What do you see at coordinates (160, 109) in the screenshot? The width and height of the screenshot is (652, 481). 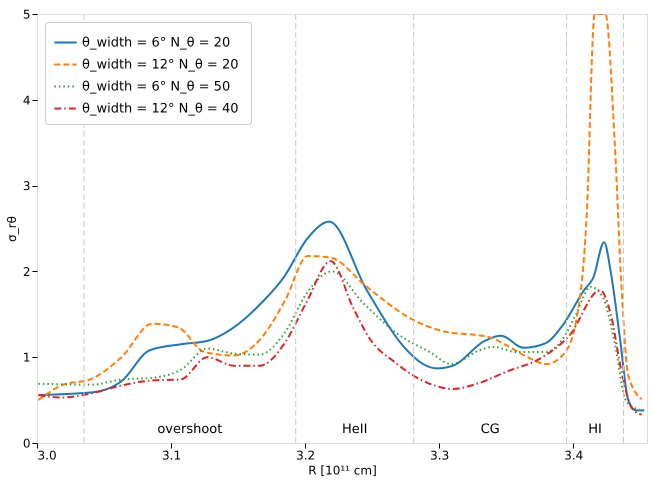 I see `legend-label: θ_width = 12° N_θ = 40` at bounding box center [160, 109].